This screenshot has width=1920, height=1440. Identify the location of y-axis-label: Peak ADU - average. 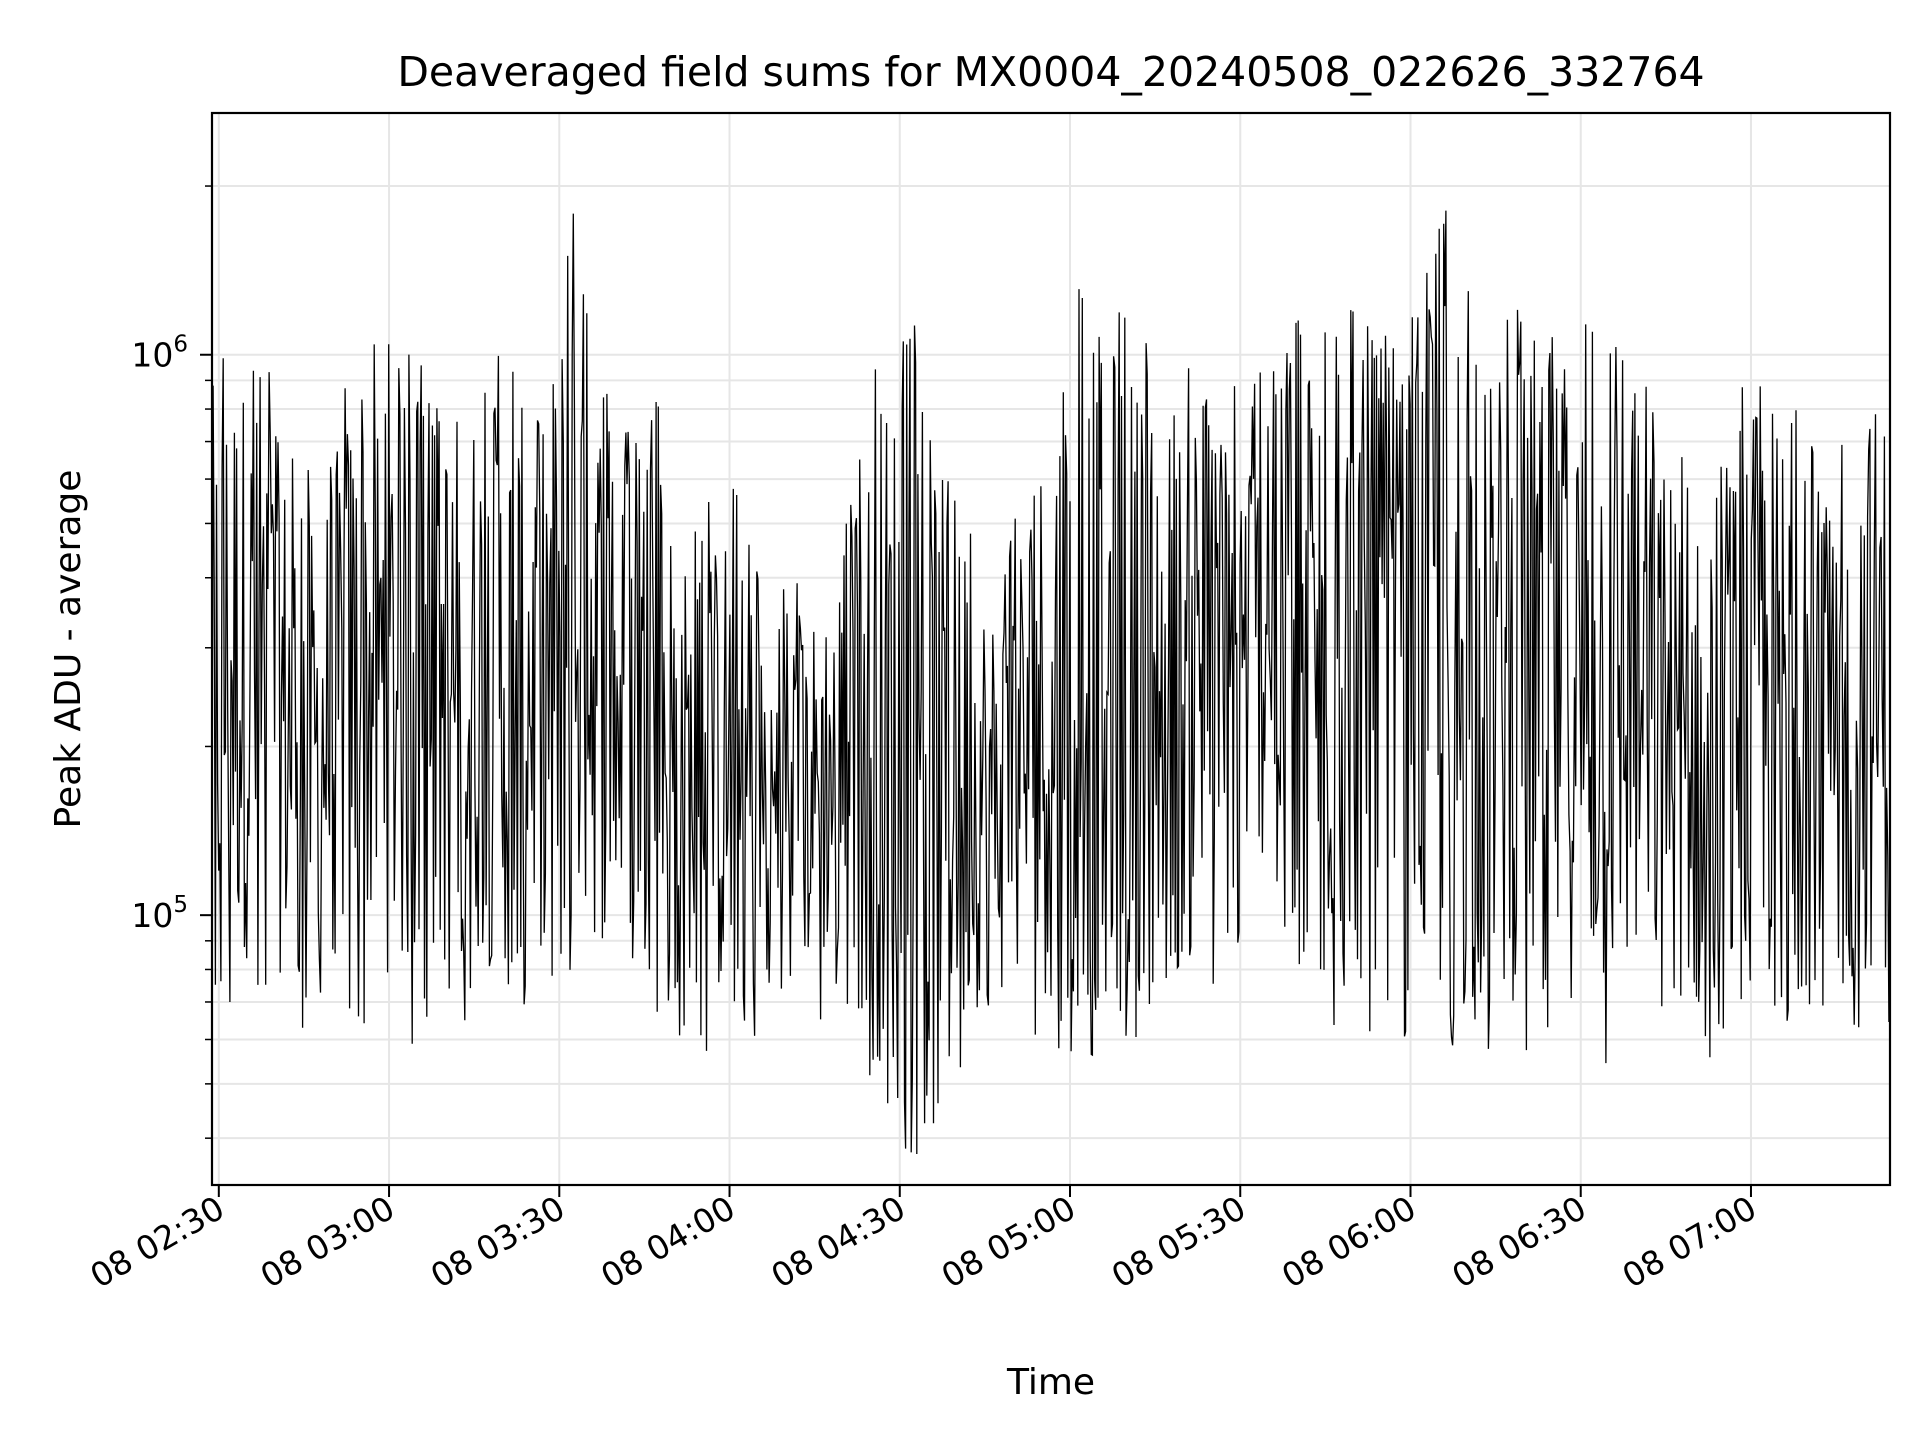
(68, 649).